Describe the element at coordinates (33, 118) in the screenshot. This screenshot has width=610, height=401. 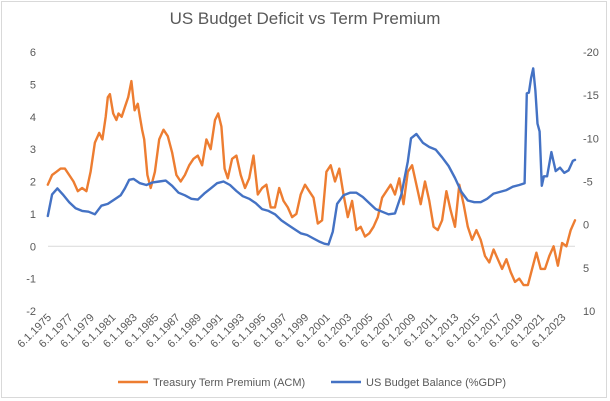
I see `left-tick-label: 4` at that location.